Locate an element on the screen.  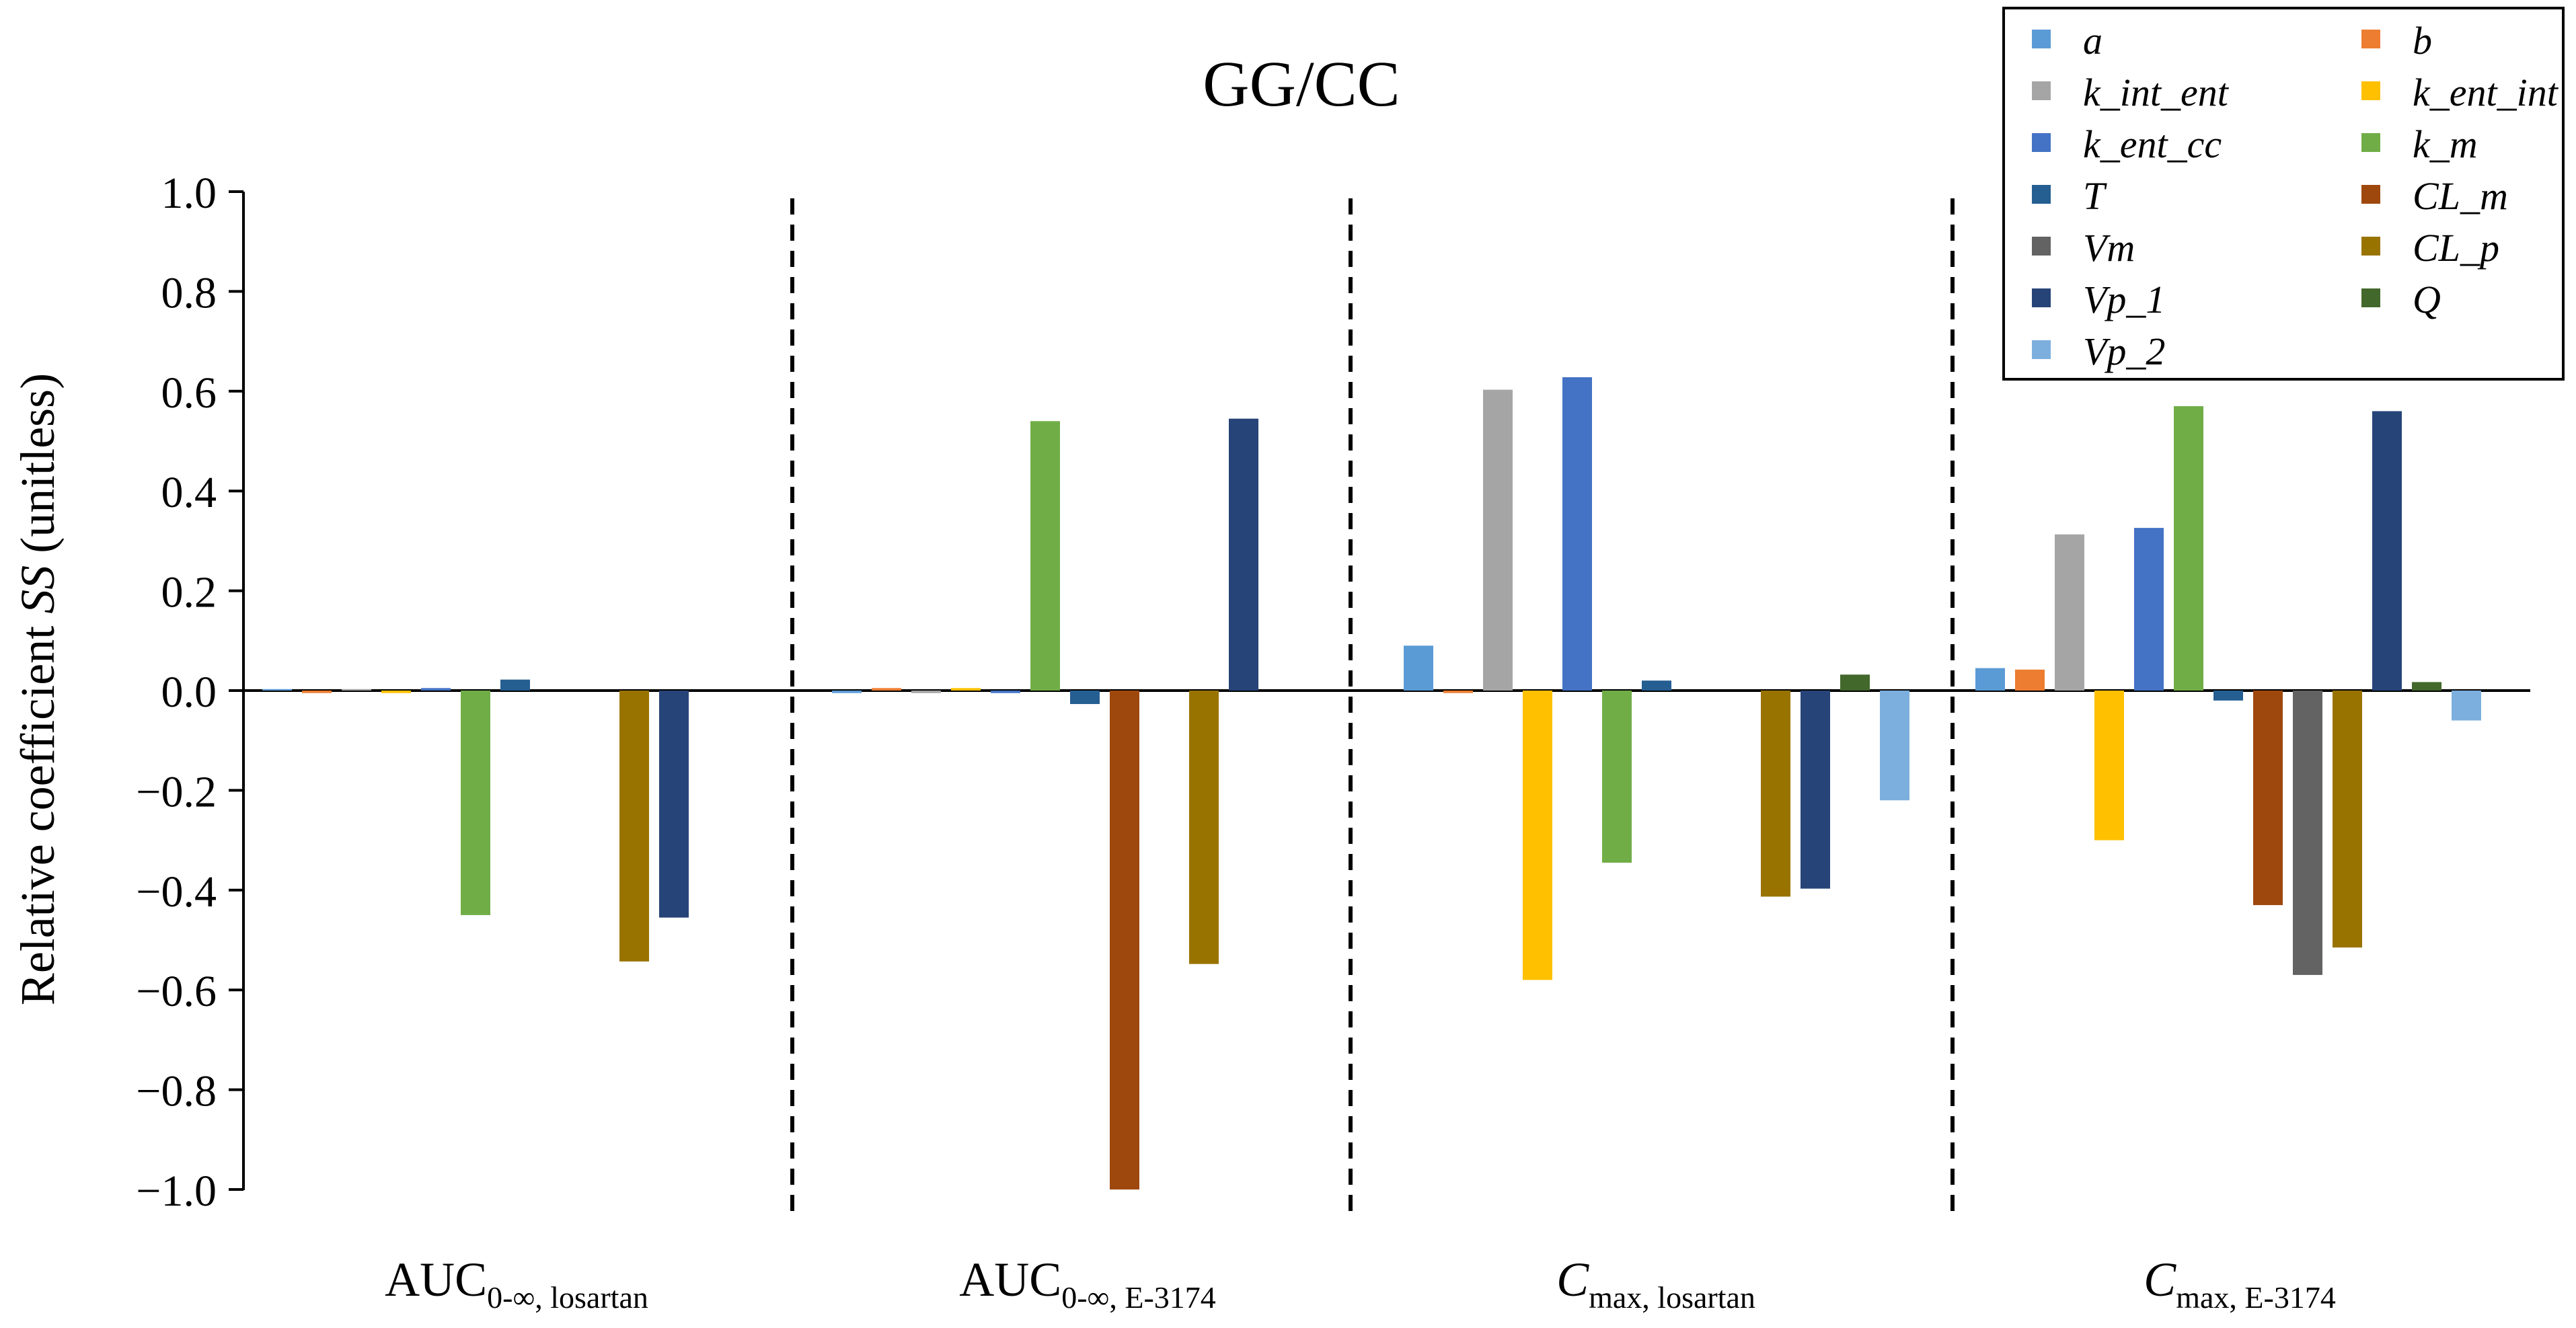
y-axis-label-tail: (unitless) is located at coordinates (38, 469).